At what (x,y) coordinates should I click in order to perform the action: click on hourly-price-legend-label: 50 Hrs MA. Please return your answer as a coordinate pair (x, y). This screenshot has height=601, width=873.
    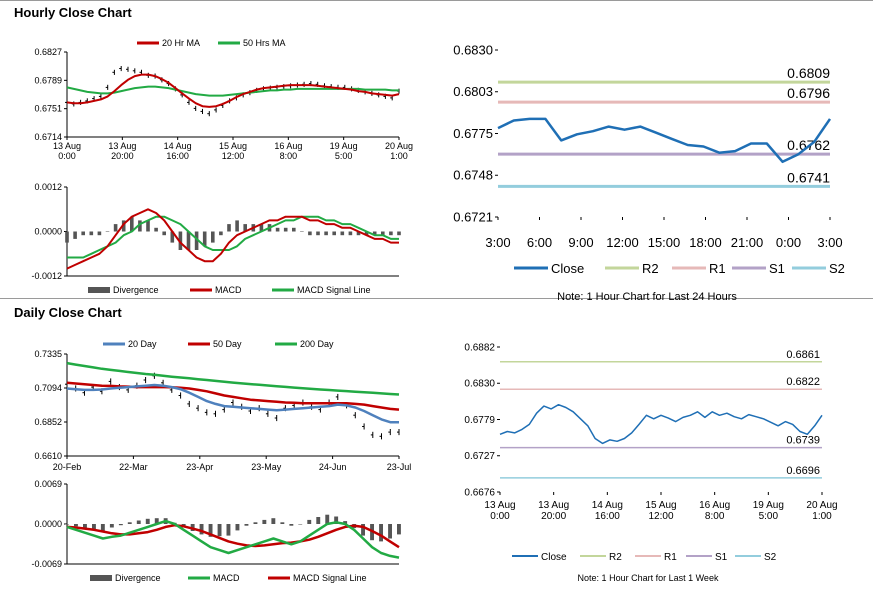
    Looking at the image, I should click on (264, 43).